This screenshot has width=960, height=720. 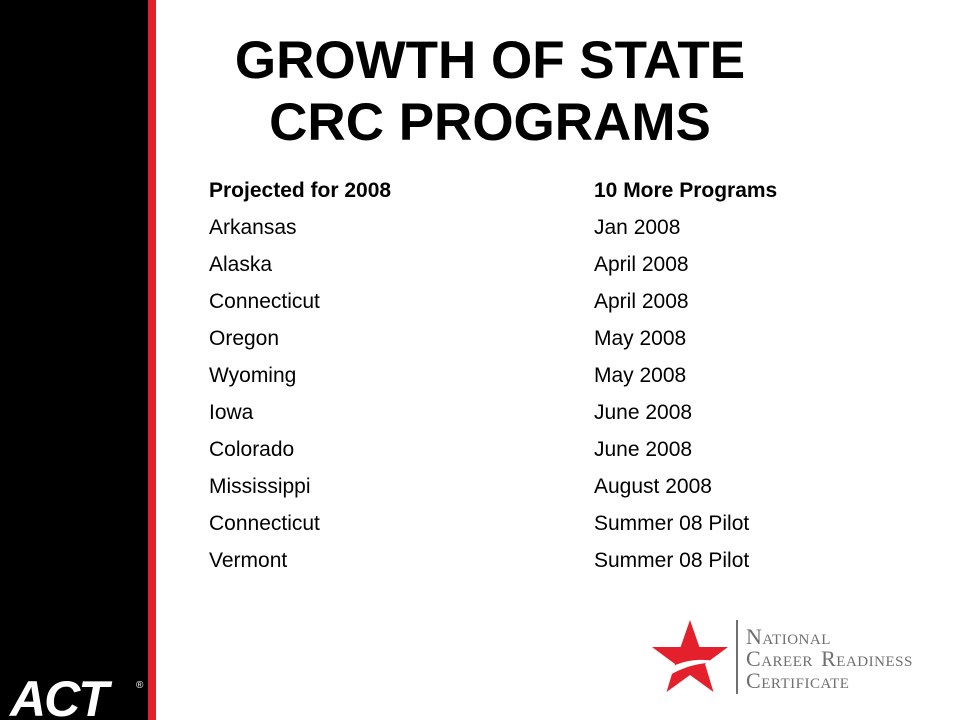 I want to click on state-cell: Alaska, so click(x=241, y=264).